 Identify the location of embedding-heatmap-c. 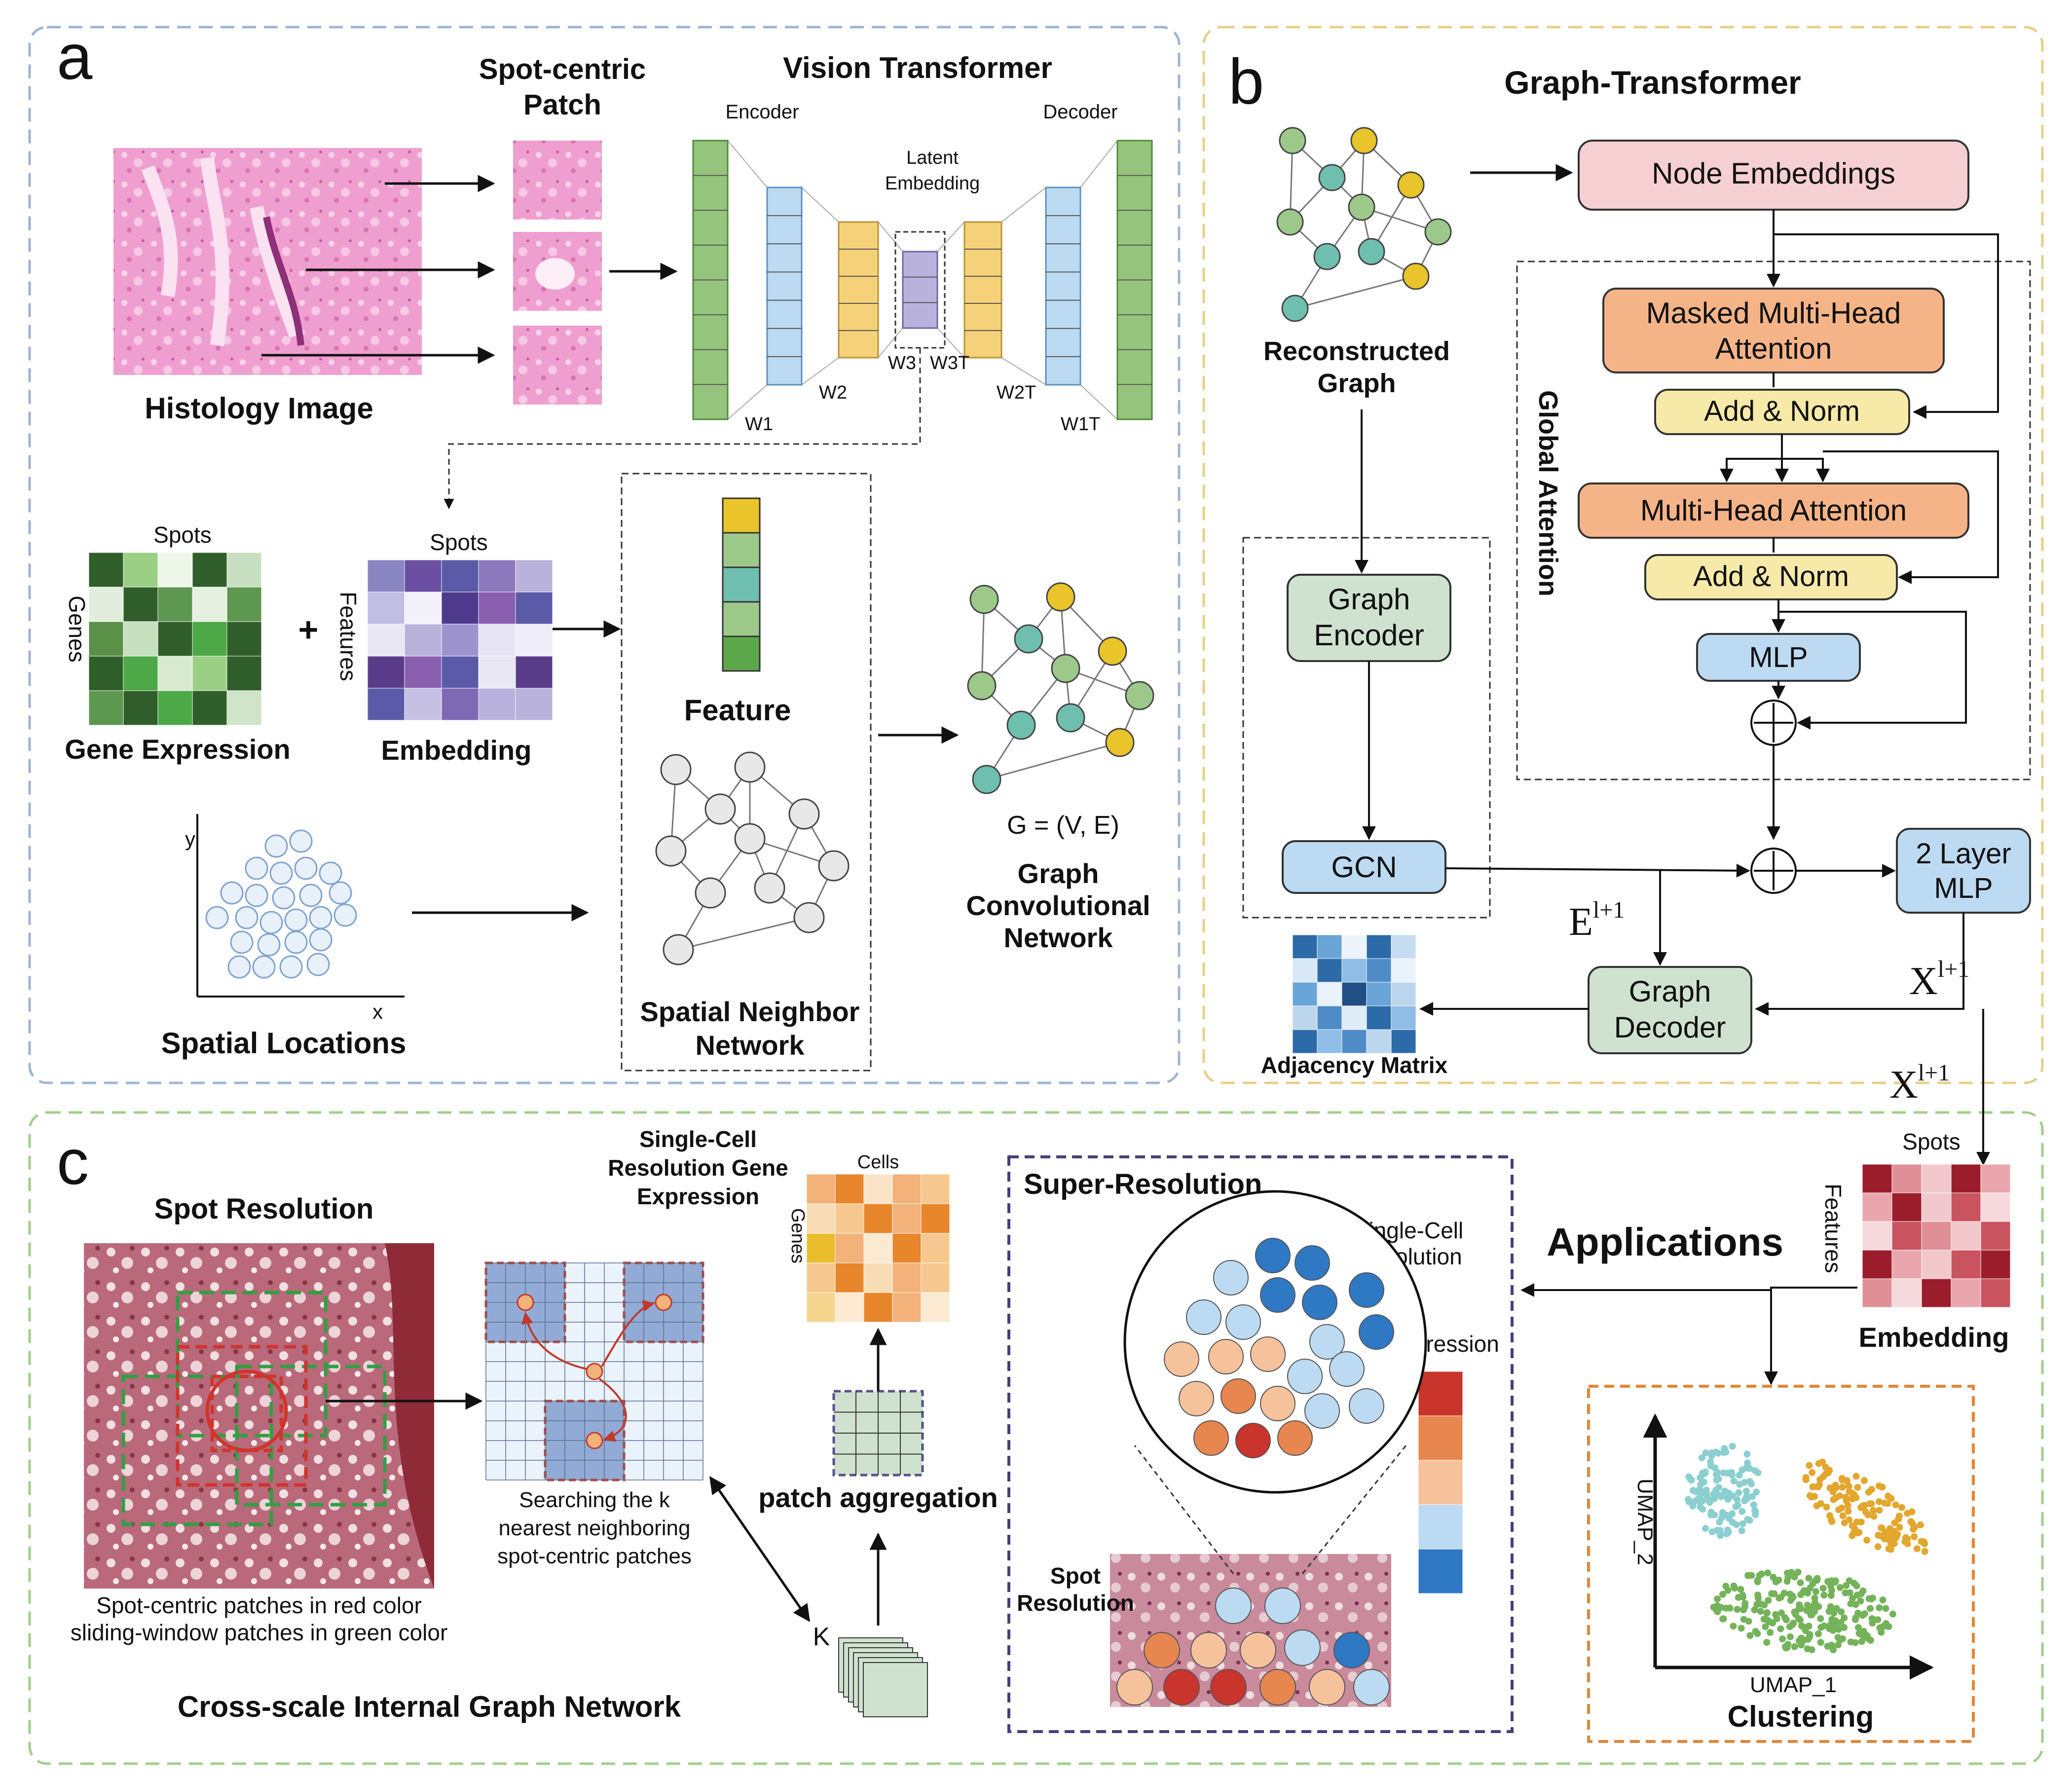
(1937, 1236).